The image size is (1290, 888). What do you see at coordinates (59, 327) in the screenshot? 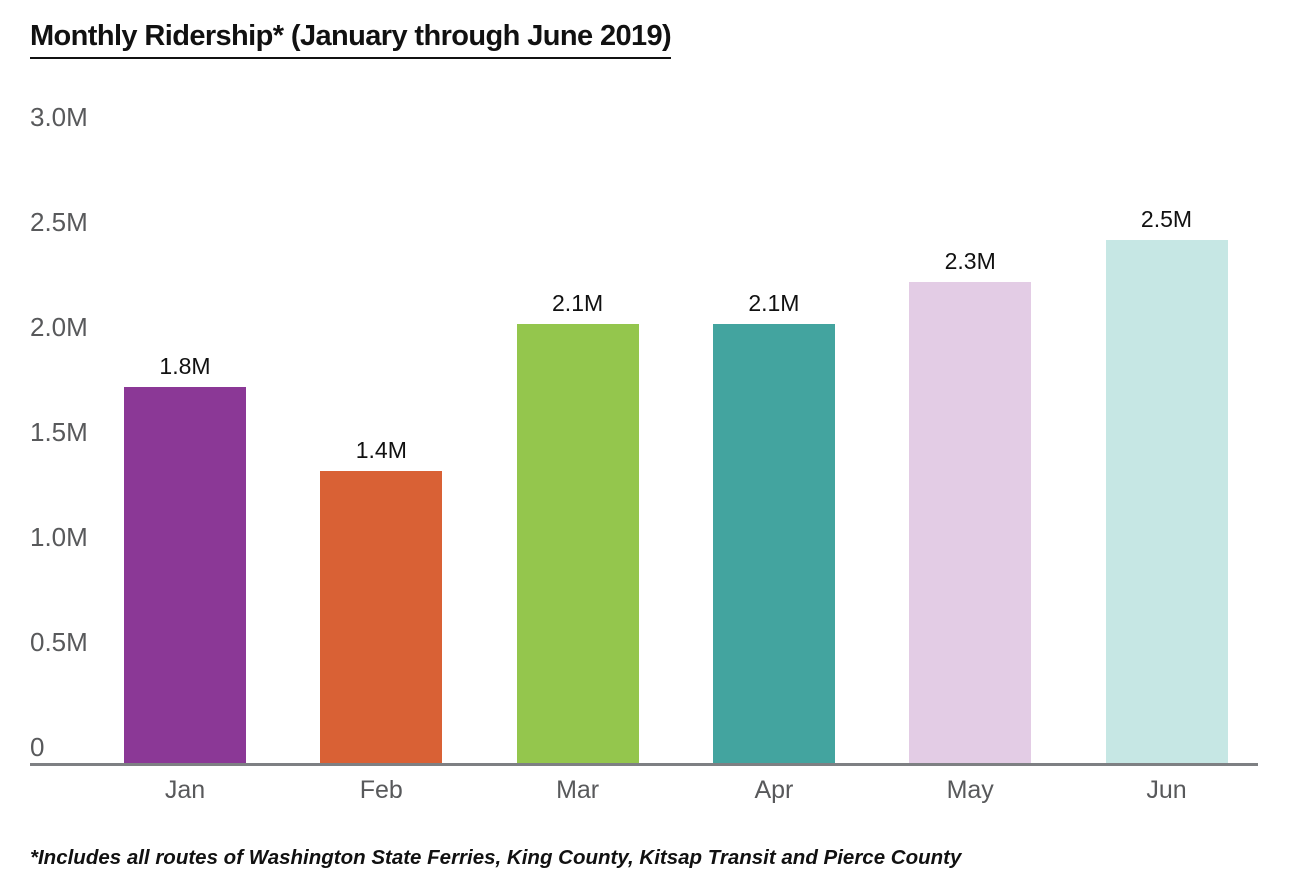
I see `y-tick-label: 2.0M` at bounding box center [59, 327].